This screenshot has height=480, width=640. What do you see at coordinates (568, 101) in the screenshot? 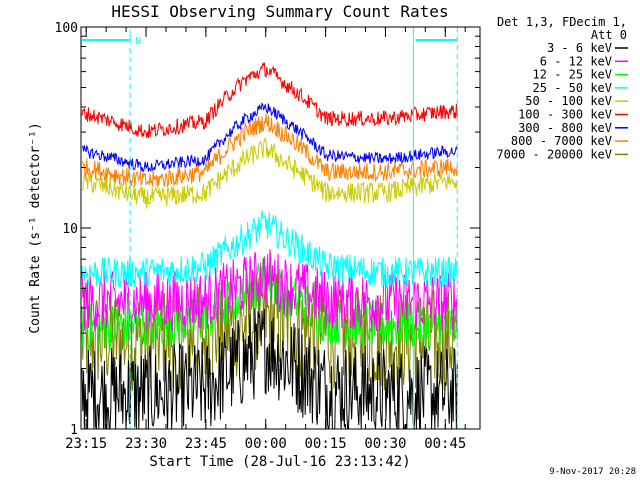
I see `legend-label: 50 - 100 keV` at bounding box center [568, 101].